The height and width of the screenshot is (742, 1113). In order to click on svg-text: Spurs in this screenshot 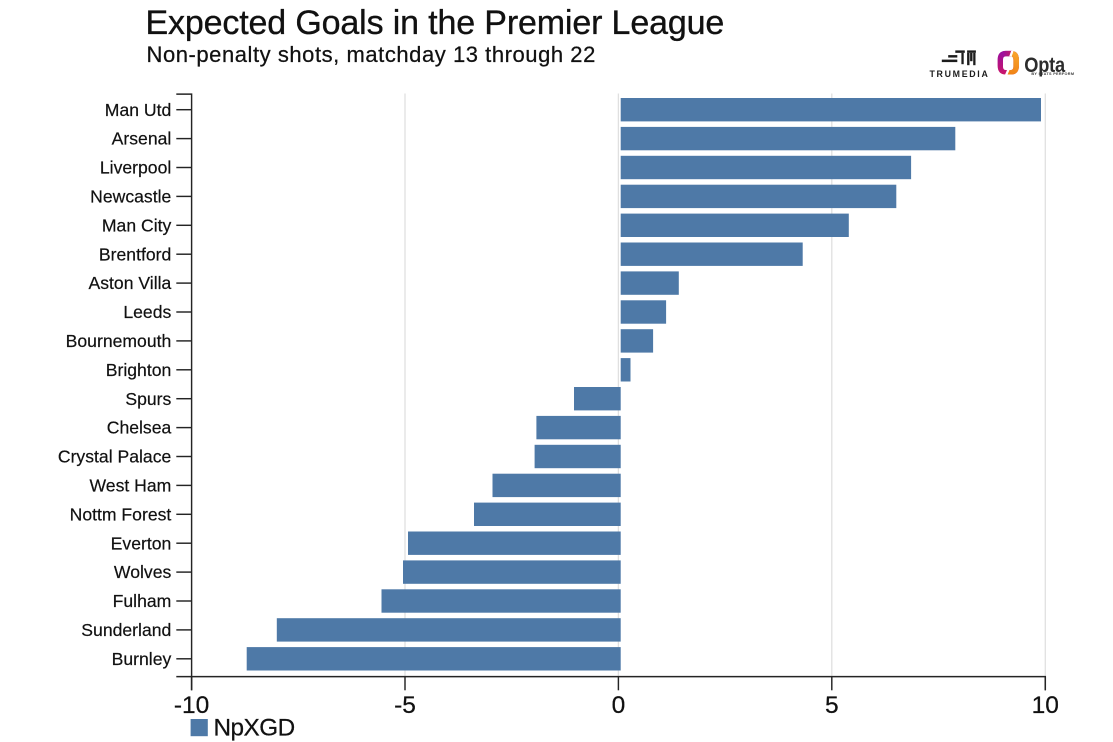, I will do `click(148, 399)`.